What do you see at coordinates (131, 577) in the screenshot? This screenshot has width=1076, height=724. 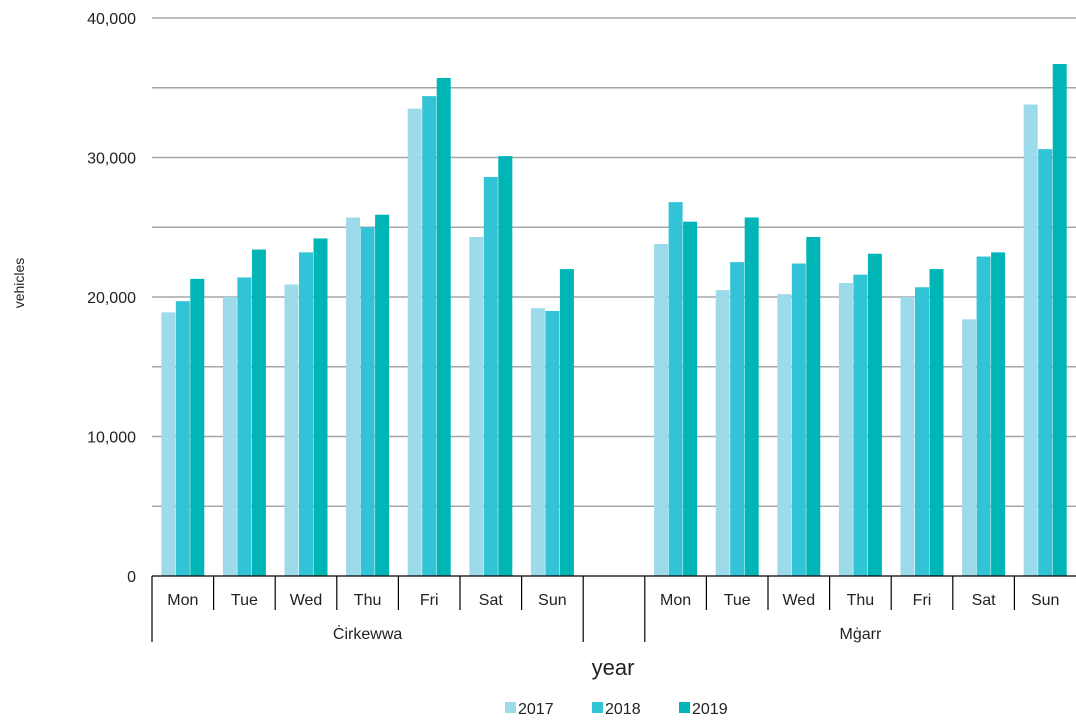 I see `y-tick-label: 0` at bounding box center [131, 577].